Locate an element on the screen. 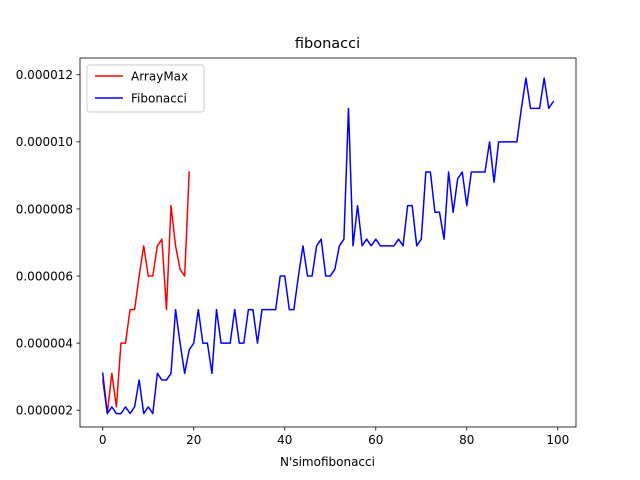 This screenshot has width=640, height=480. y-tick-label: 0.000006 is located at coordinates (44, 276).